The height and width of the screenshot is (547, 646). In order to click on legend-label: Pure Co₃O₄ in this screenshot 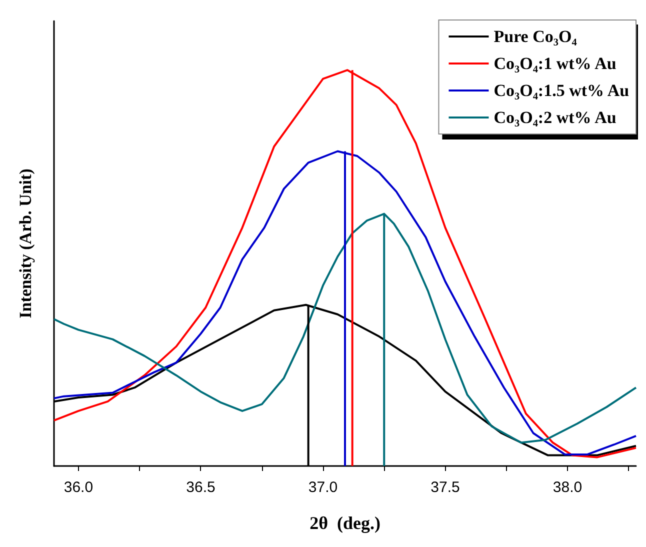, I will do `click(535, 36)`.